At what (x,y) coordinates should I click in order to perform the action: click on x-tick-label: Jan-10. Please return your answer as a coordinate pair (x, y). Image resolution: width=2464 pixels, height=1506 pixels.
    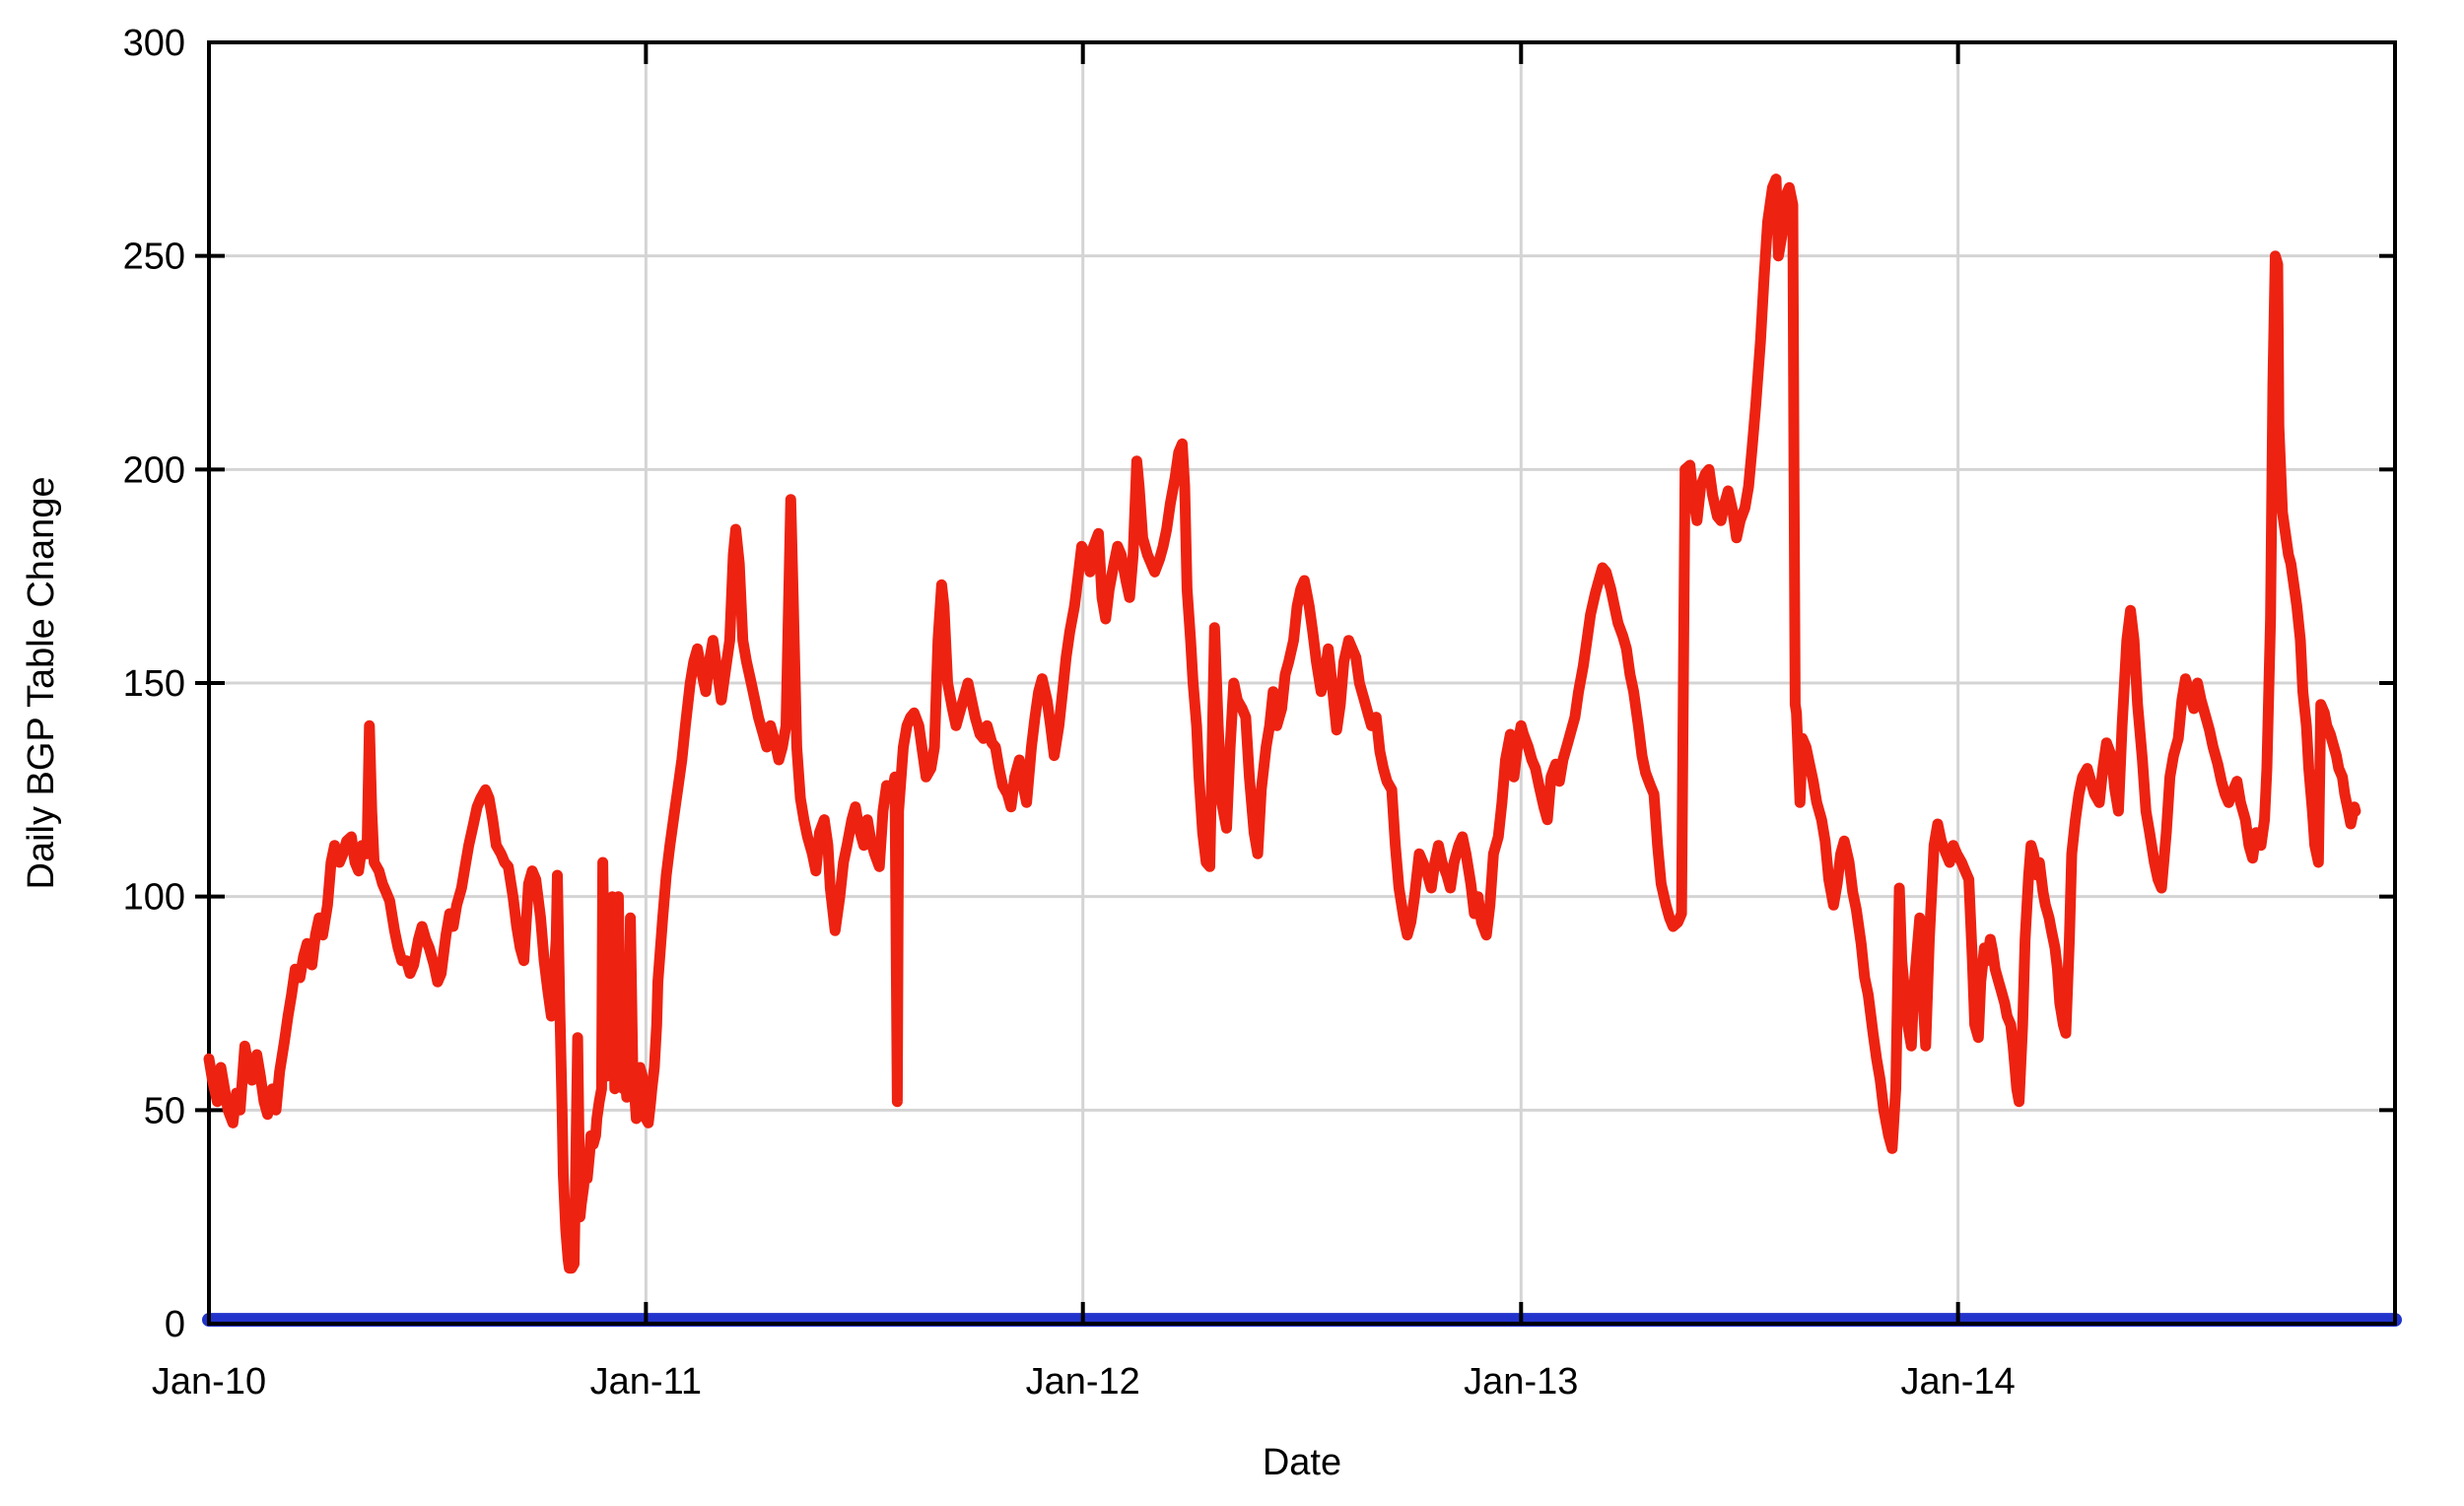
    Looking at the image, I should click on (209, 1382).